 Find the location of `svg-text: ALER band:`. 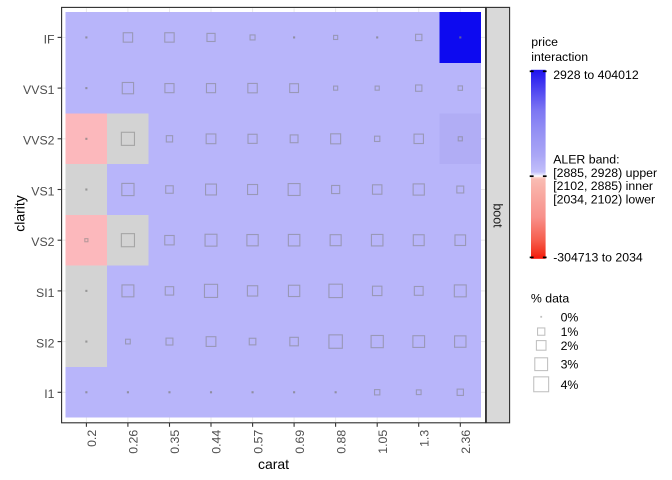

svg-text: ALER band: is located at coordinates (586, 160).